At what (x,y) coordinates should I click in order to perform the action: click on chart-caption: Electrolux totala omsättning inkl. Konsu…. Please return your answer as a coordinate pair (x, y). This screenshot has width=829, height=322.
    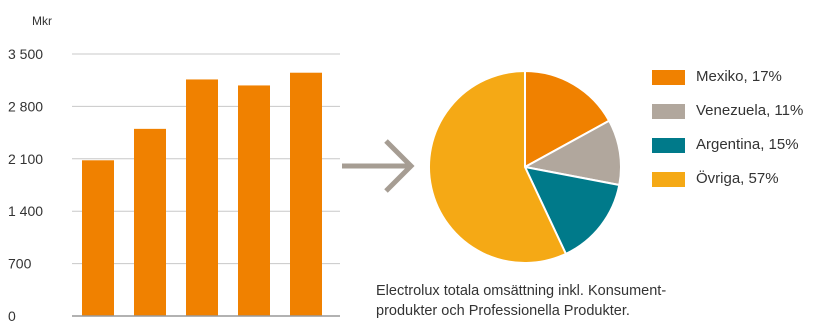
    Looking at the image, I should click on (596, 301).